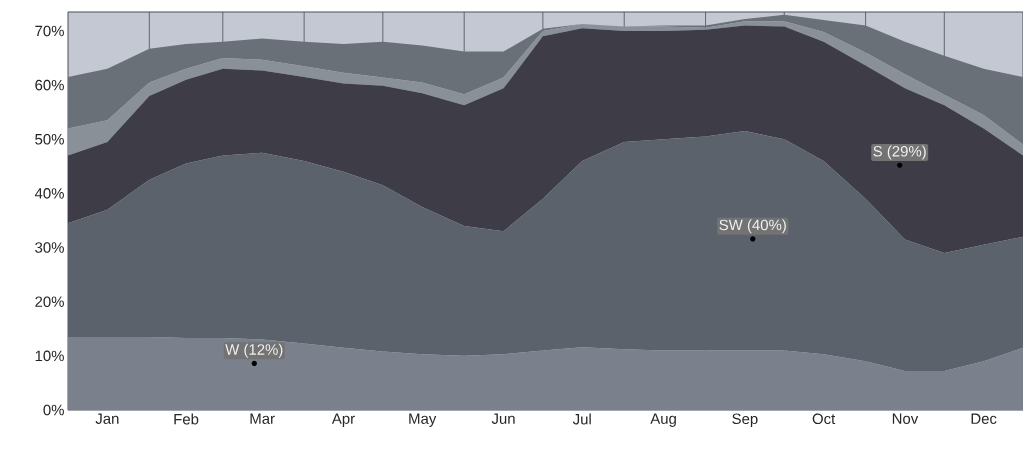  What do you see at coordinates (186, 419) in the screenshot?
I see `x-tick-label: Feb` at bounding box center [186, 419].